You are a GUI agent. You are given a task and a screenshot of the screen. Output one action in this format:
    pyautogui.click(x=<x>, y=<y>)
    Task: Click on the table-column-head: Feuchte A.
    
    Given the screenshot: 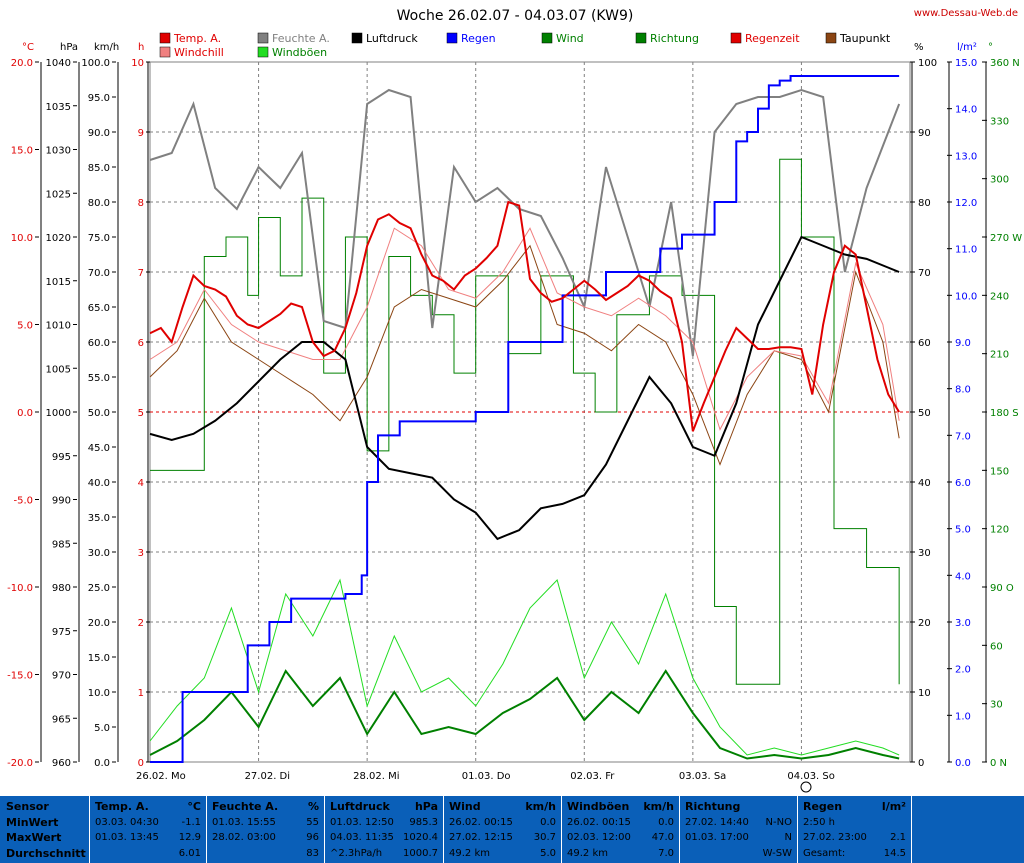 What is the action you would take?
    pyautogui.click(x=245, y=806)
    